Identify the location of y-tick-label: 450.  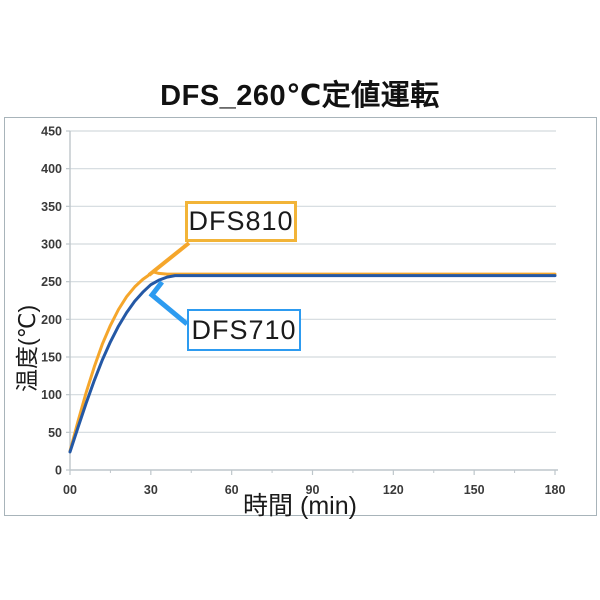
(51, 132).